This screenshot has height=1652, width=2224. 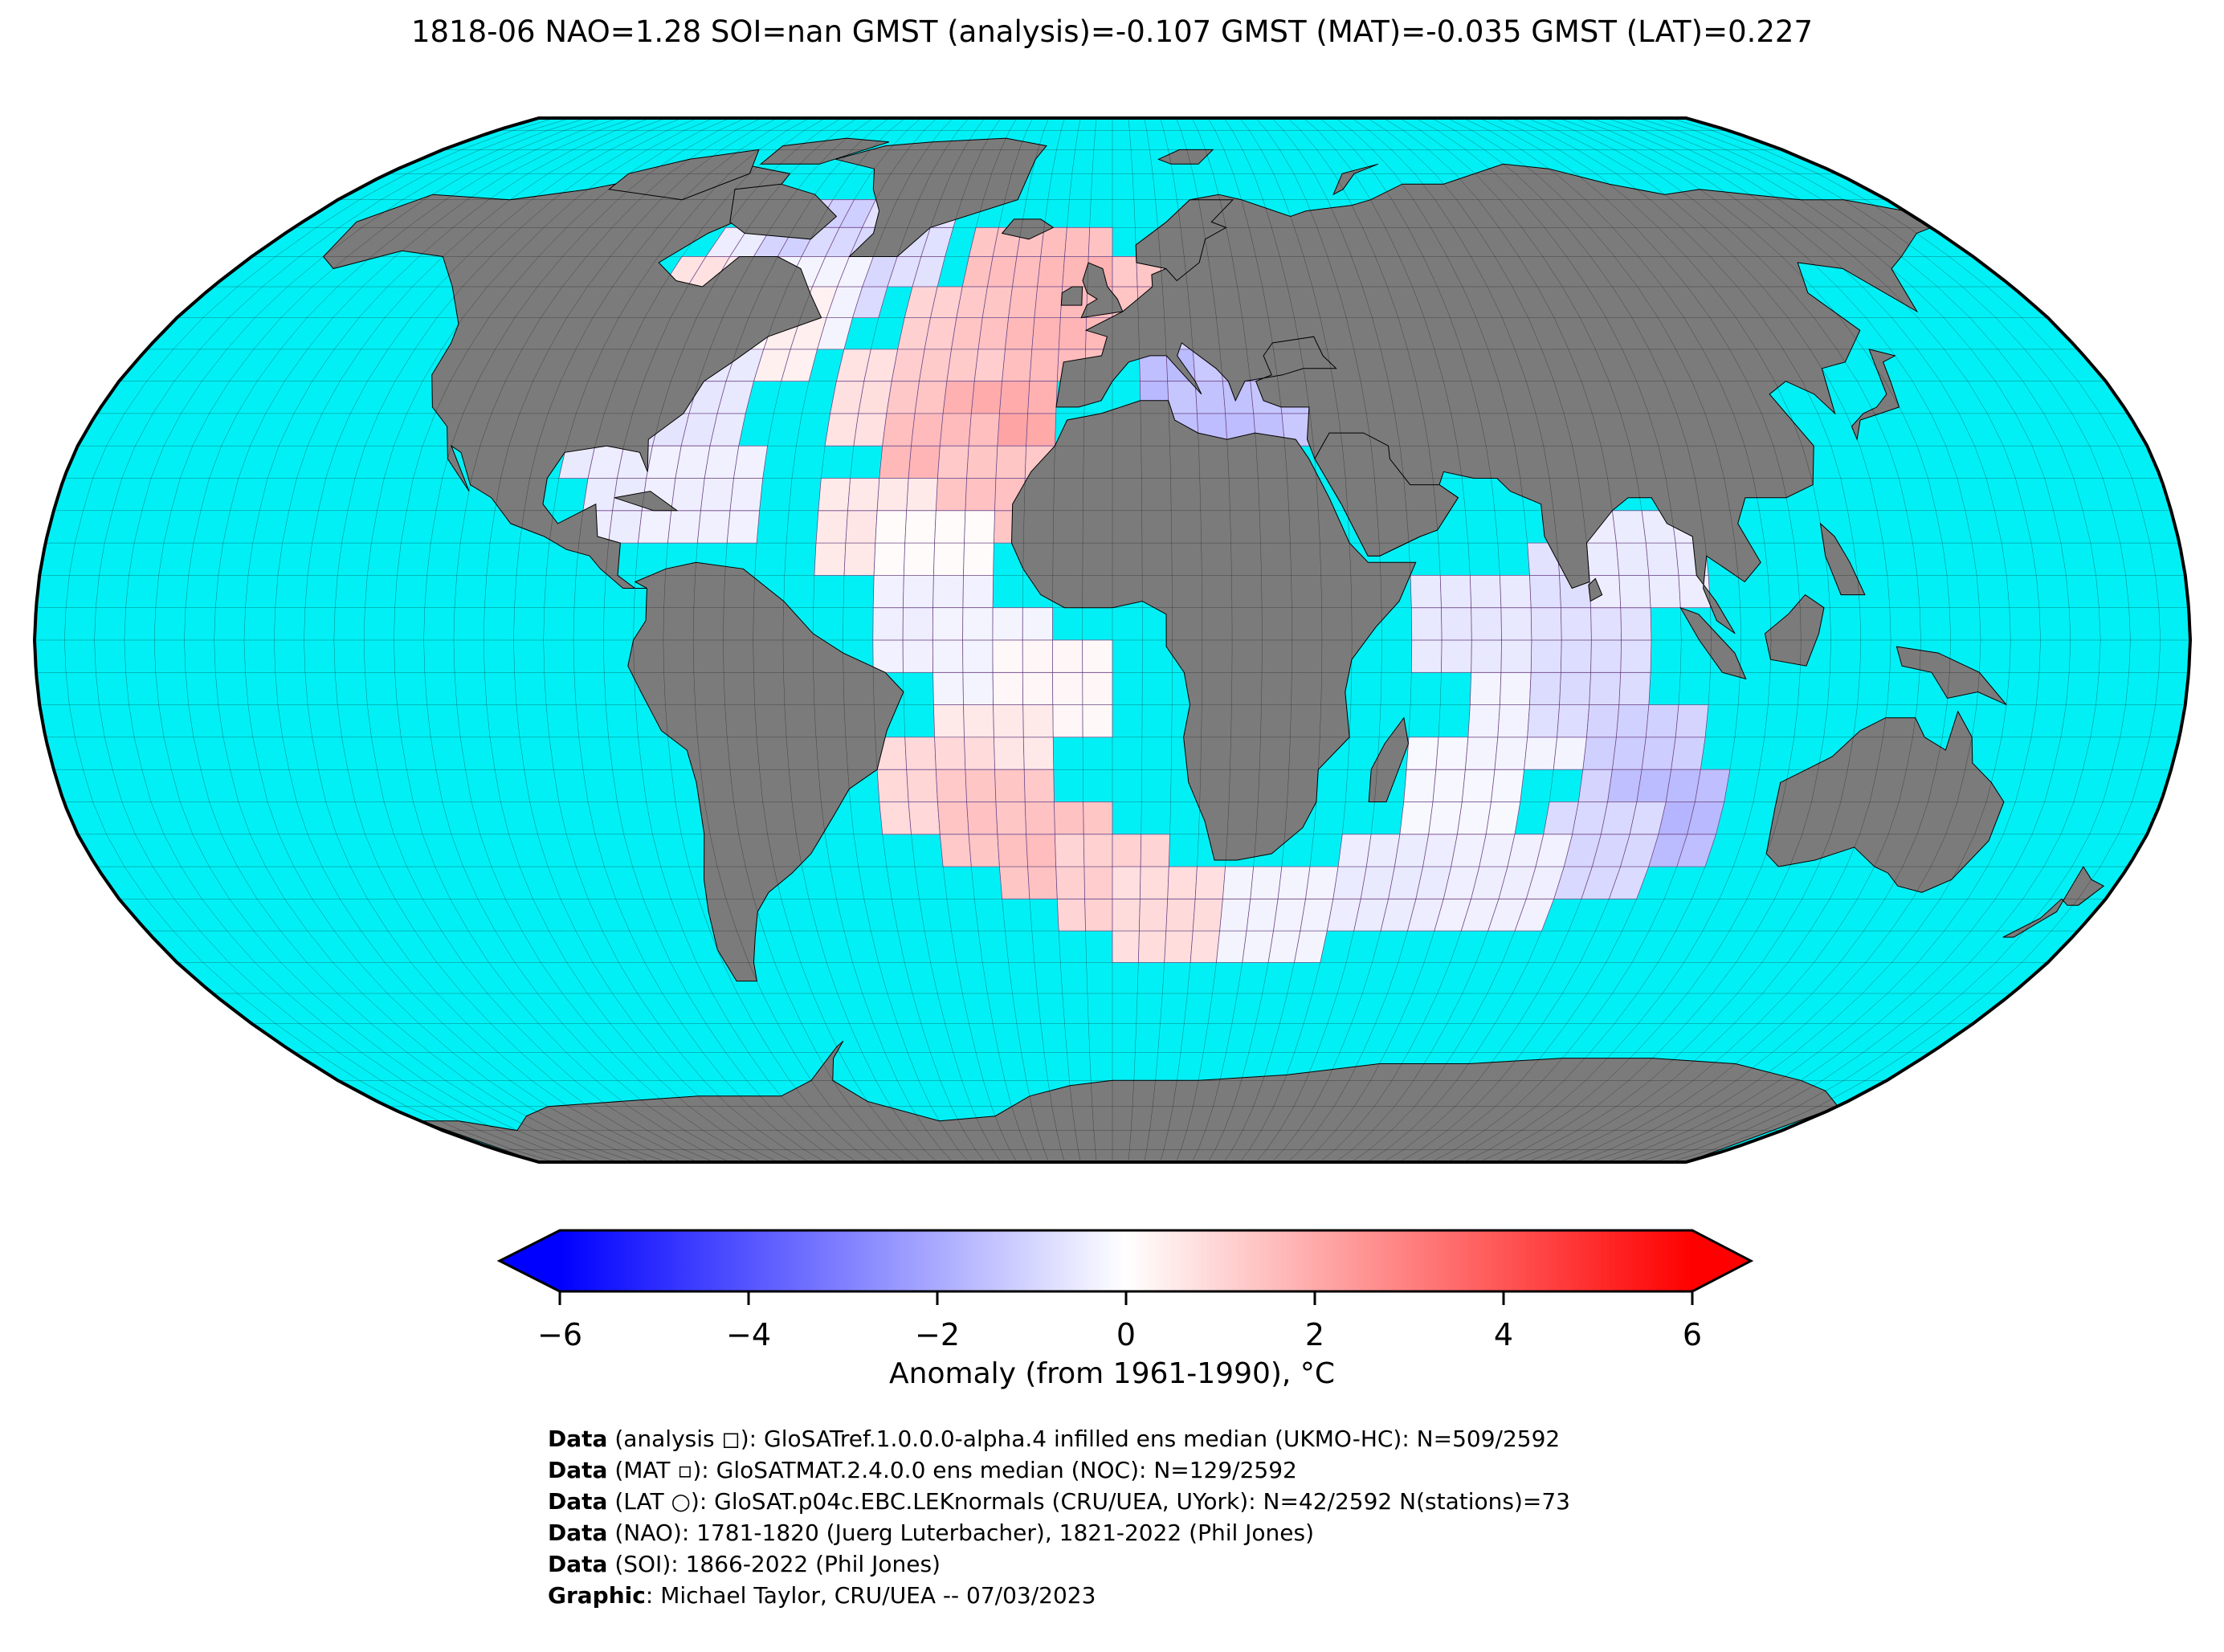 What do you see at coordinates (774, 1564) in the screenshot?
I see `credit-text: (SOI): 1866-2022 (Phil Jones)` at bounding box center [774, 1564].